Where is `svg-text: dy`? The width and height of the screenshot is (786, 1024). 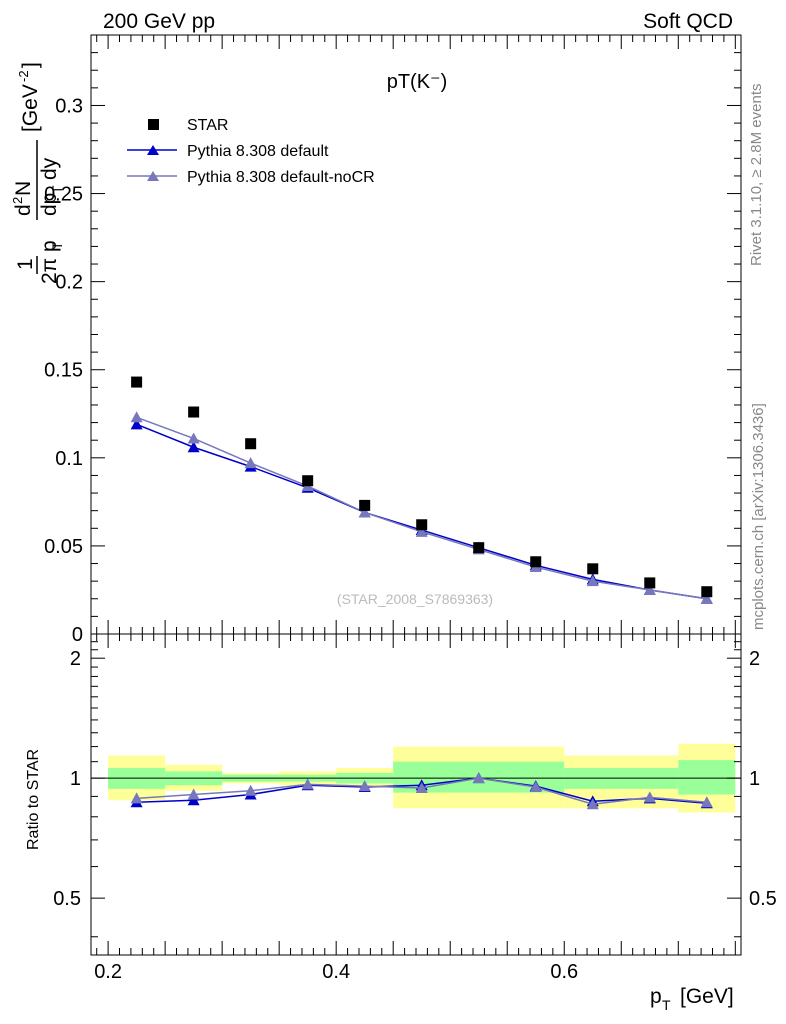
svg-text: dy is located at coordinates (49, 168).